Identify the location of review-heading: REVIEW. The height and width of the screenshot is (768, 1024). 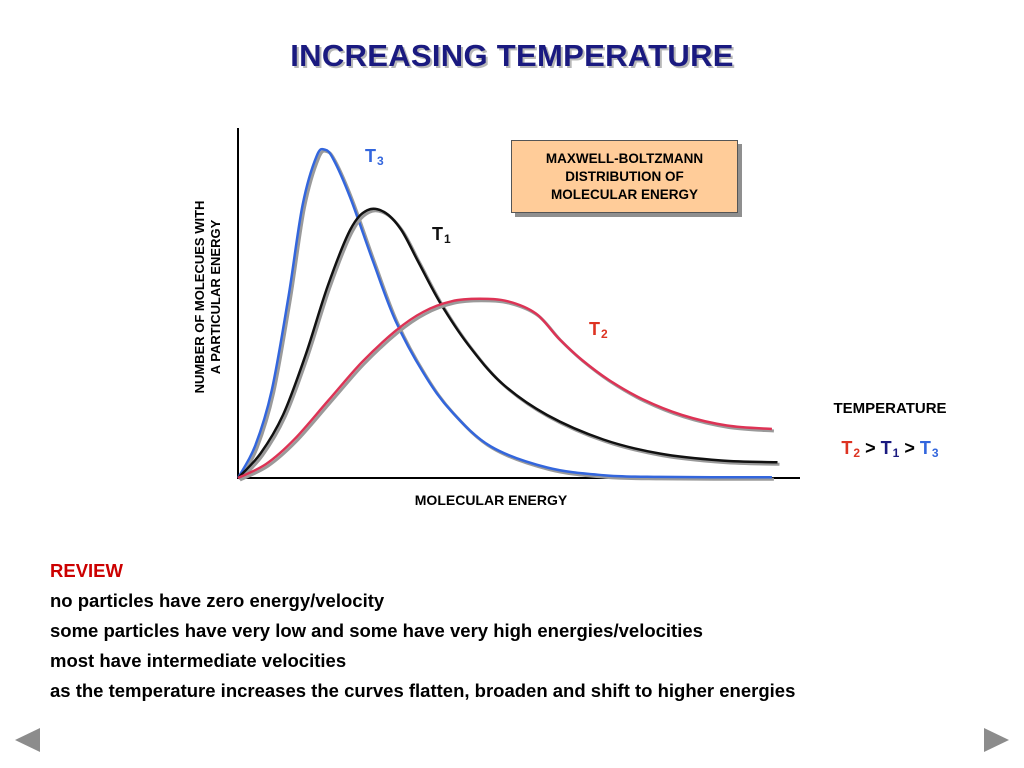
(86, 570).